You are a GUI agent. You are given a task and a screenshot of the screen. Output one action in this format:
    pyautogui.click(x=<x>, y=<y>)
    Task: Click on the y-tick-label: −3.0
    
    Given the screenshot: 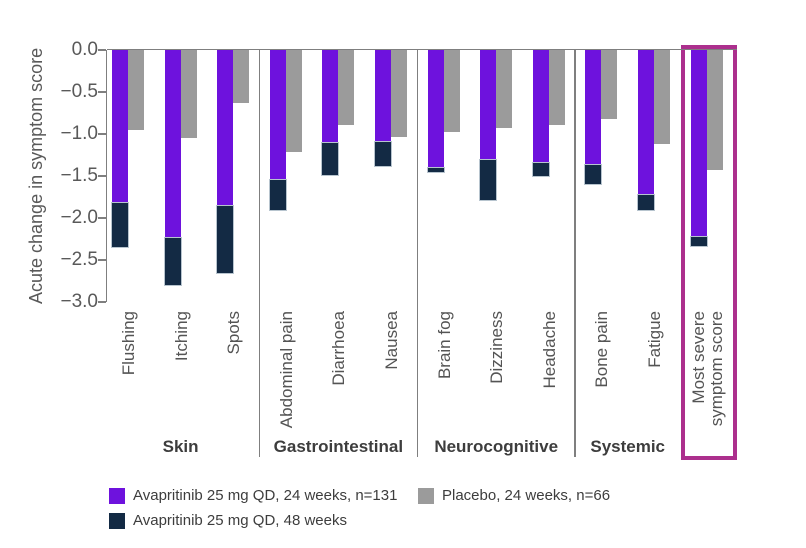 What is the action you would take?
    pyautogui.click(x=79, y=301)
    